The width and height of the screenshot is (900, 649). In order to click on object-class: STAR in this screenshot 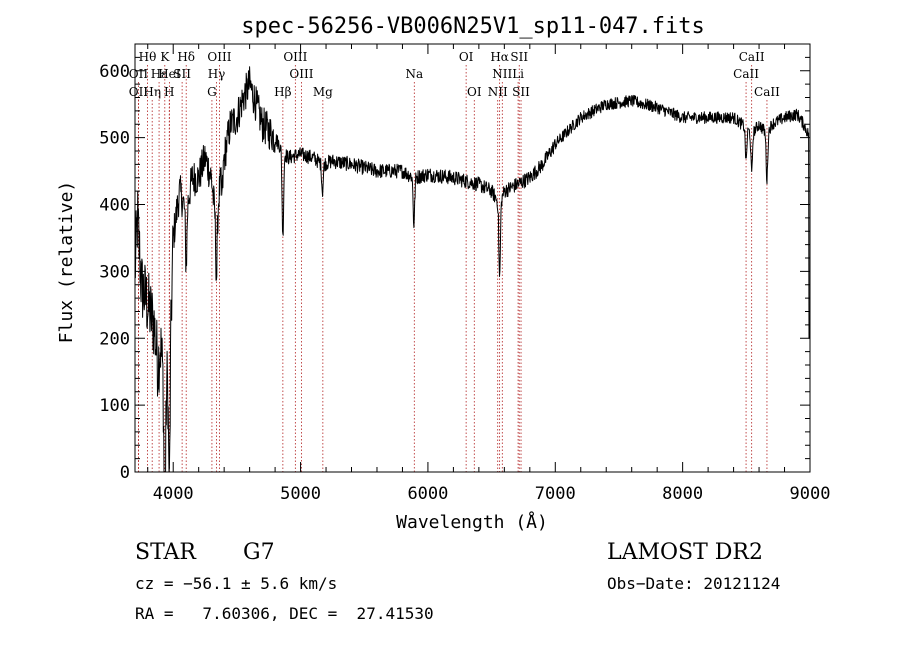, I will do `click(165, 552)`.